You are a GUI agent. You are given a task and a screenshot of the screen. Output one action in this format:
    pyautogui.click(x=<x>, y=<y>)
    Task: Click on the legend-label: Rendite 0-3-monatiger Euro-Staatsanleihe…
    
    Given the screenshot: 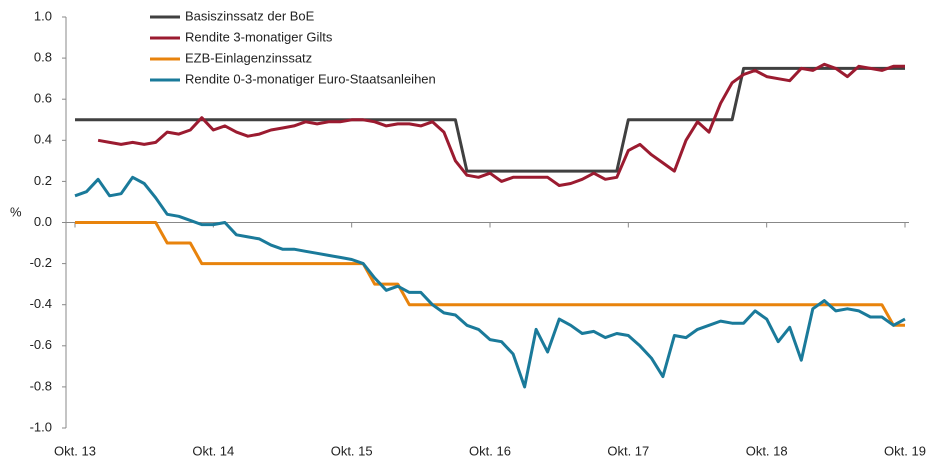 What is the action you would take?
    pyautogui.click(x=310, y=78)
    